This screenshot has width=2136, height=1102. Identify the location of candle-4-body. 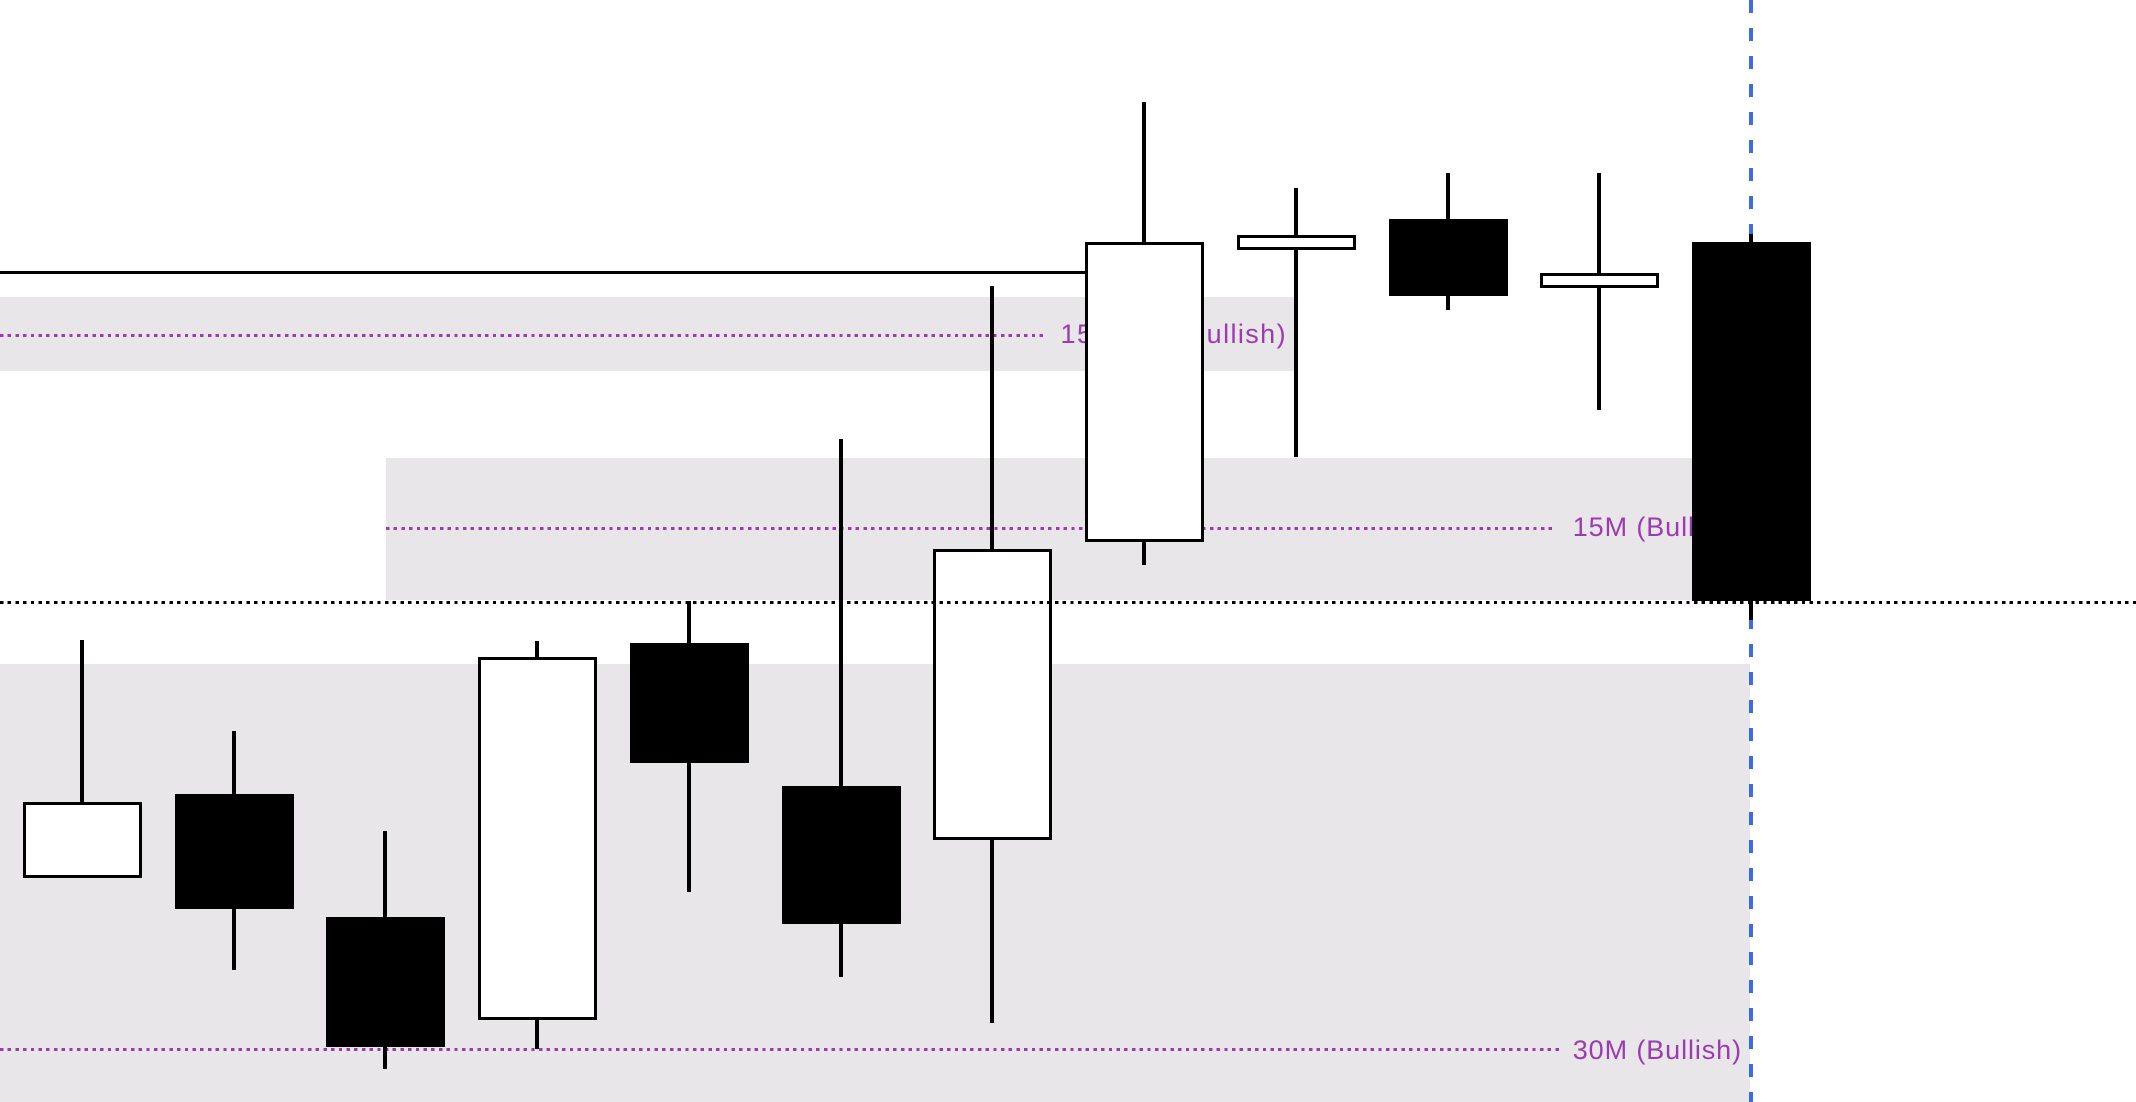
(537, 838).